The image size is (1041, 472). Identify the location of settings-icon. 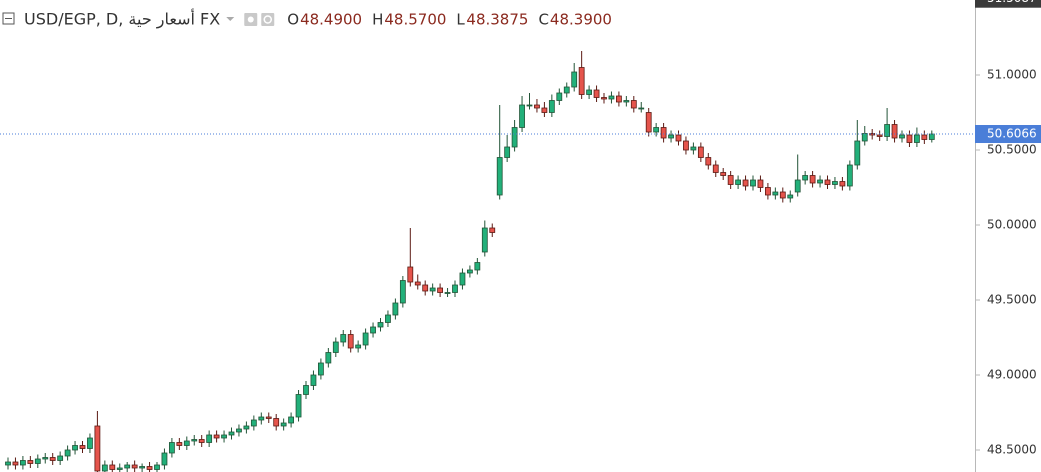
(268, 19).